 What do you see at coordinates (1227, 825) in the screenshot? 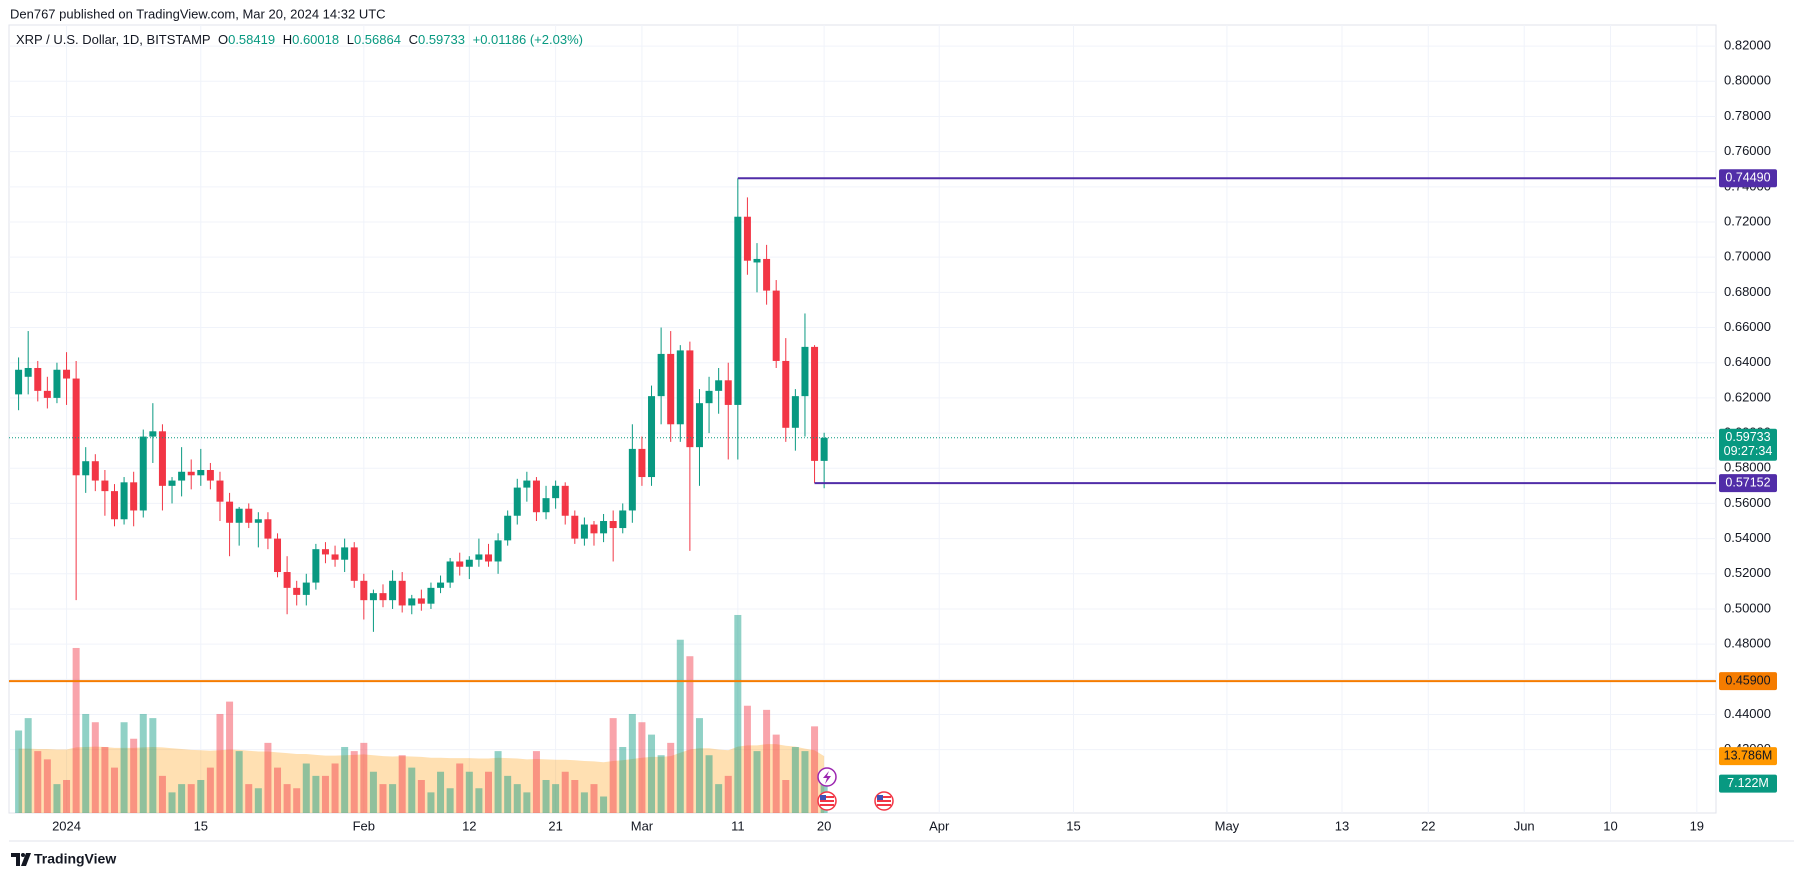
I see `x-tick-label: May` at bounding box center [1227, 825].